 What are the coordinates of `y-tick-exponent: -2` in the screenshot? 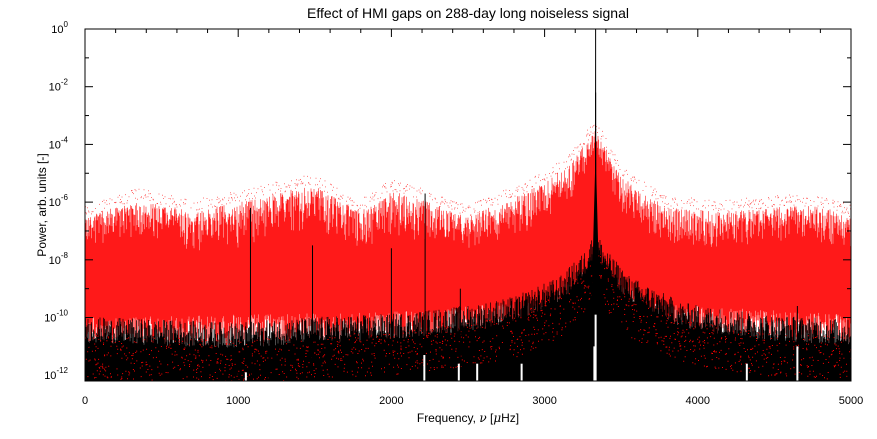 It's located at (65, 82).